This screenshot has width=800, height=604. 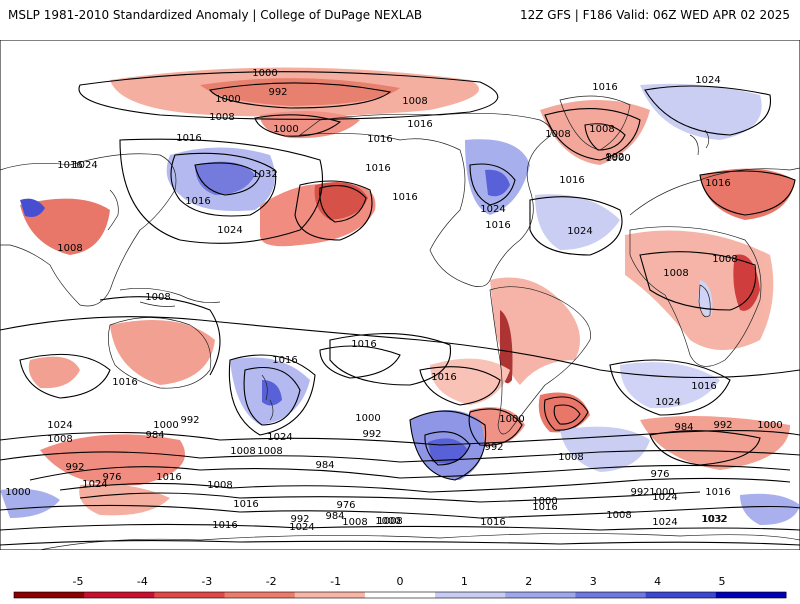 I want to click on anomaly-positive-madagascar, so click(x=705, y=298).